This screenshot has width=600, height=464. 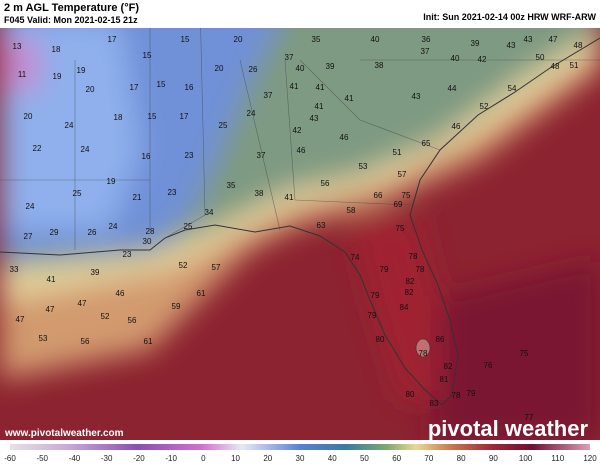 What do you see at coordinates (189, 87) in the screenshot?
I see `temperature-label: 16` at bounding box center [189, 87].